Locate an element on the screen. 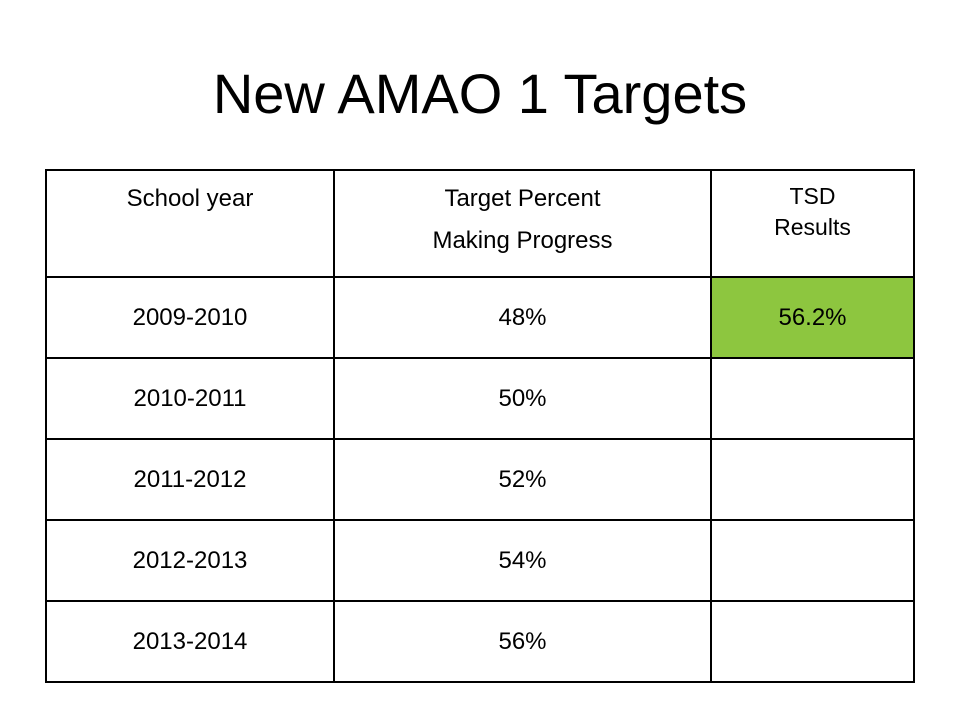 The height and width of the screenshot is (720, 960). cell-school-year: 2013-2014 is located at coordinates (190, 641).